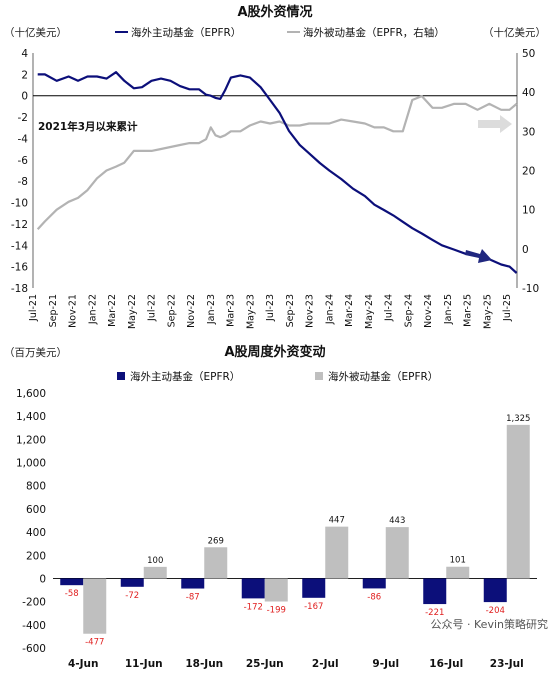  What do you see at coordinates (132, 596) in the screenshot?
I see `bar-data-label: -72` at bounding box center [132, 596].